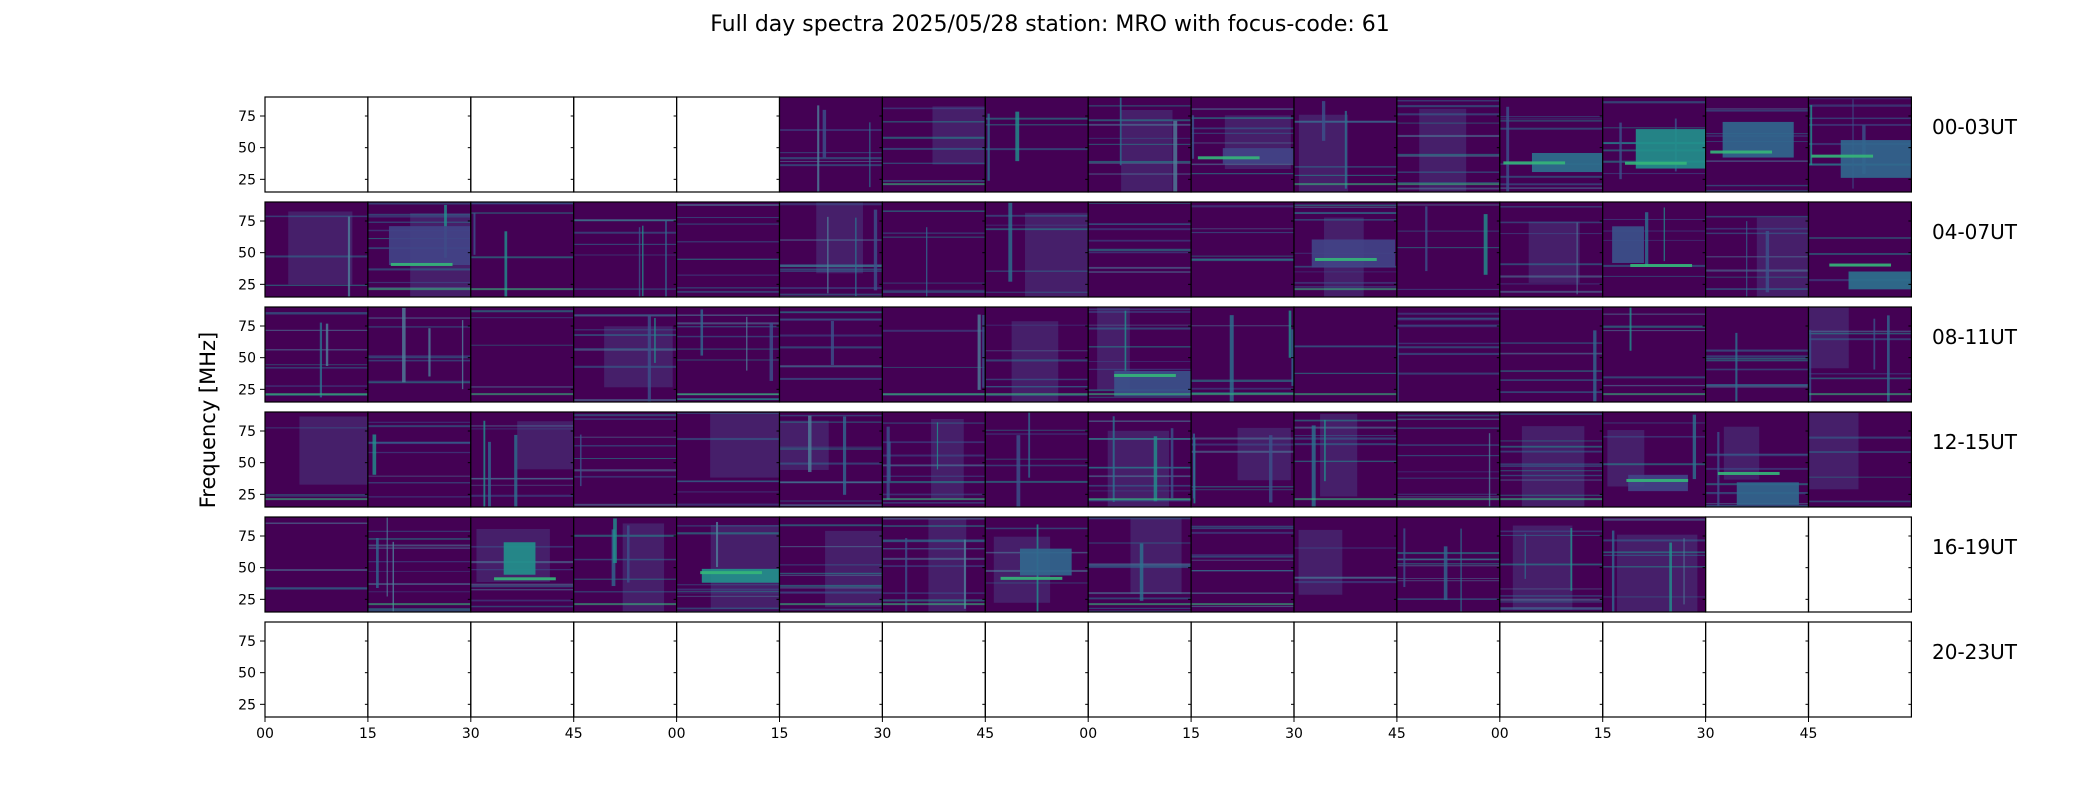 The image size is (2100, 800). Describe the element at coordinates (1975, 337) in the screenshot. I see `row-label: 08-11UT` at that location.